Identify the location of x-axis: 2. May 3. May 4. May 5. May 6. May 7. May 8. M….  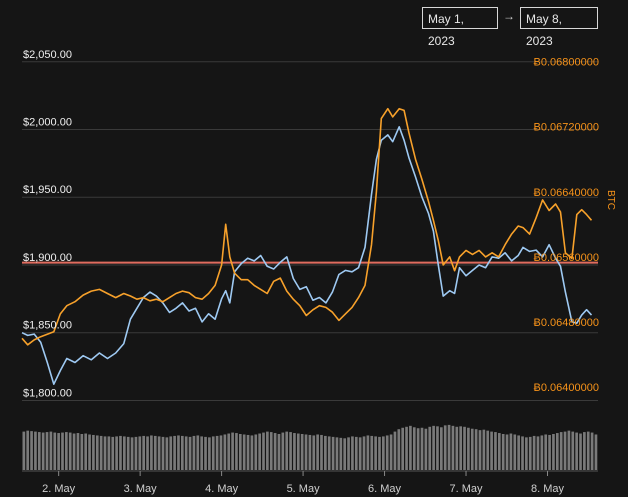
(310, 482).